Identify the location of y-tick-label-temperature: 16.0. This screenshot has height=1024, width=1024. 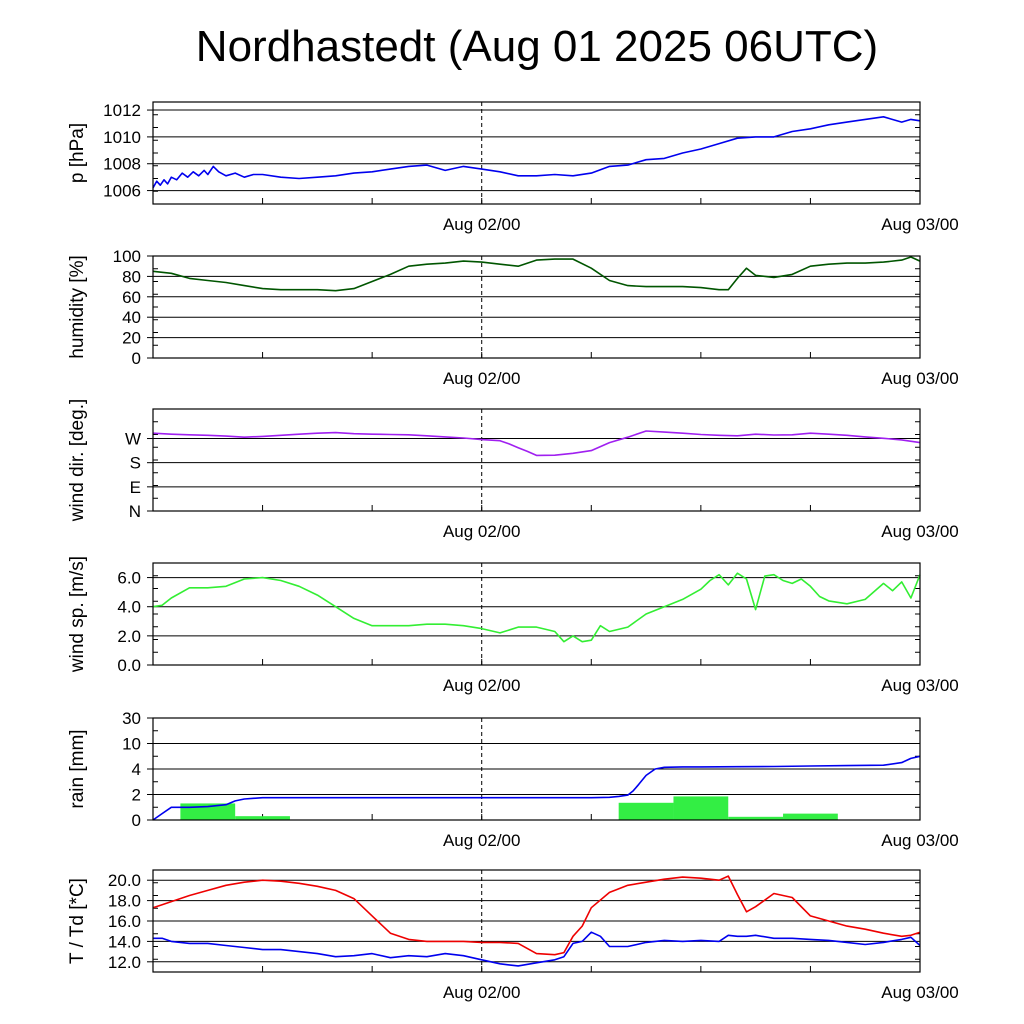
(124, 921).